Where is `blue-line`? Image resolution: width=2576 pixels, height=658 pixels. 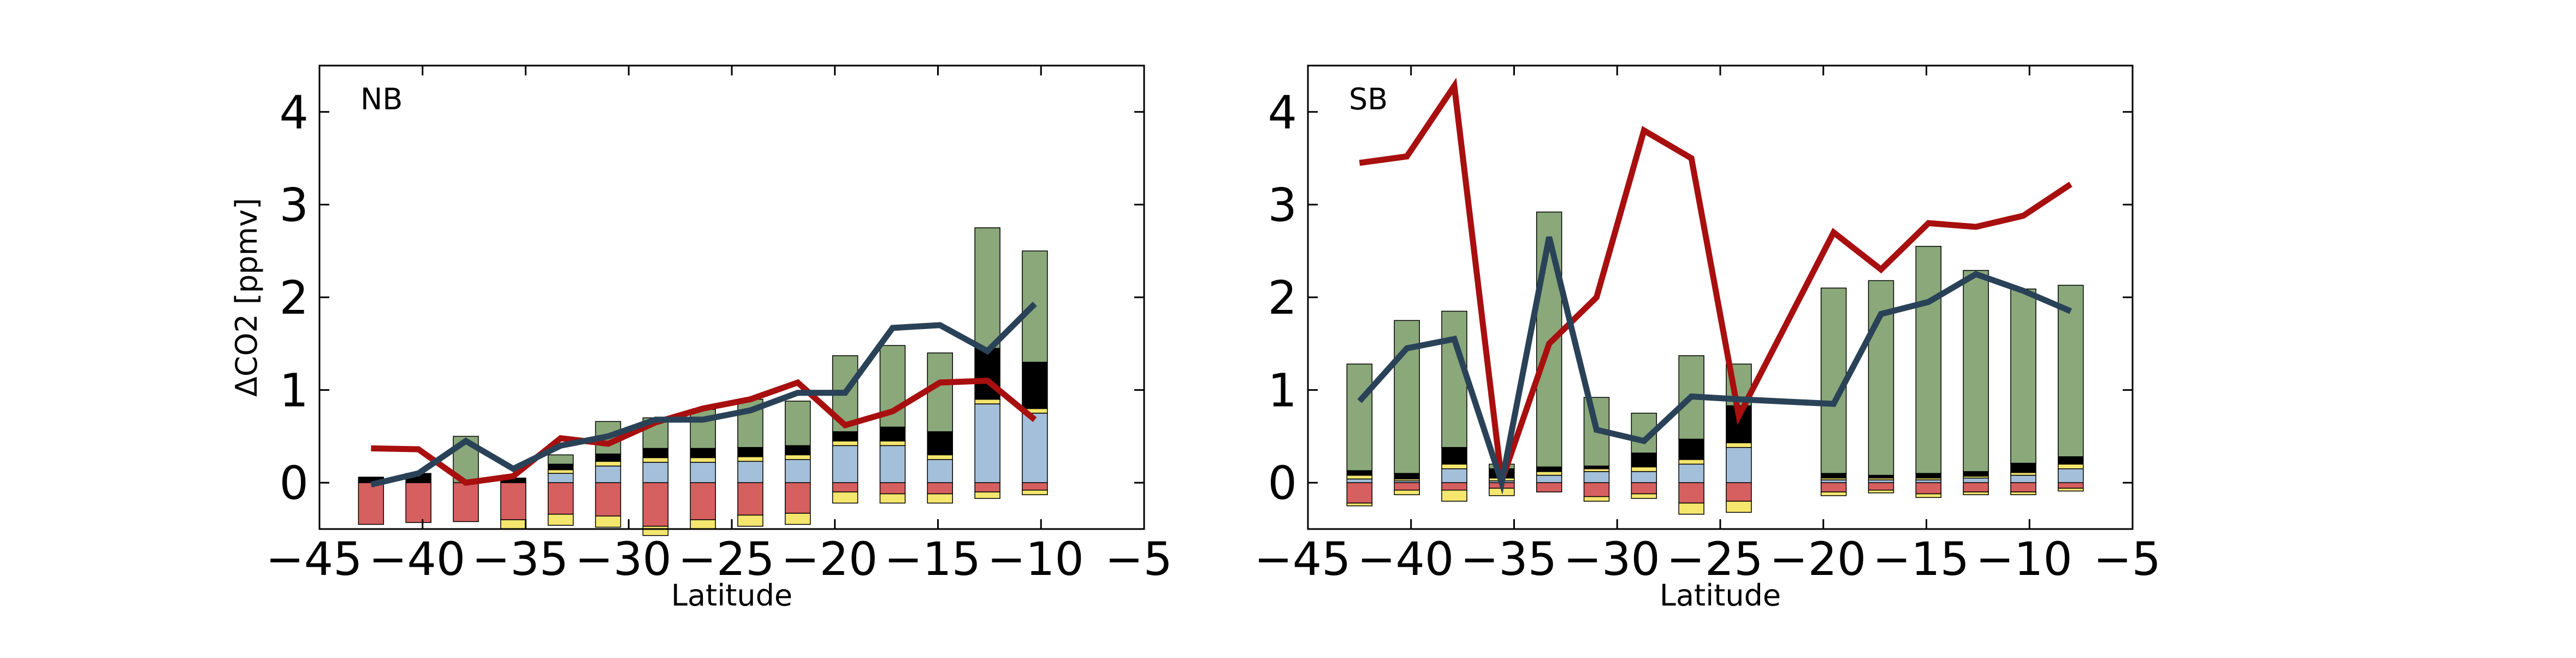
blue-line is located at coordinates (1714, 365).